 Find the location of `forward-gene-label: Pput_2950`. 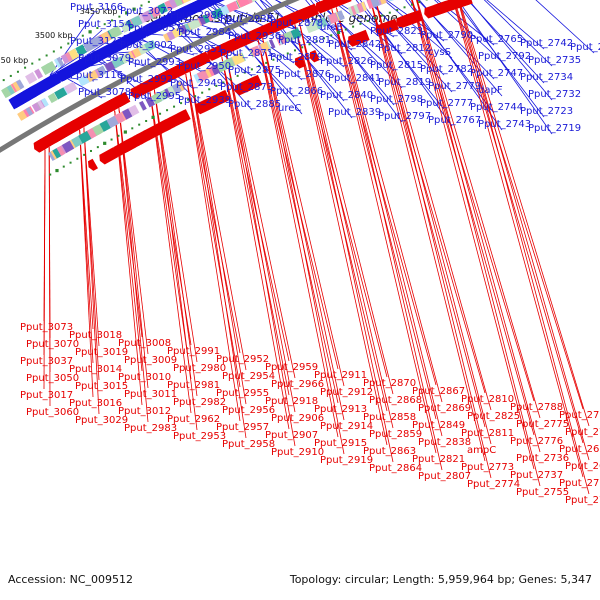

forward-gene-label: Pput_2950 is located at coordinates (204, 66).